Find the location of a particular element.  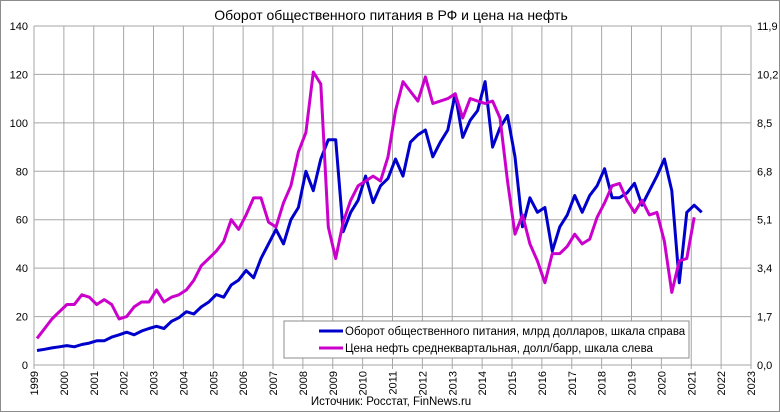

x-tick-label: 2016 is located at coordinates (543, 383).